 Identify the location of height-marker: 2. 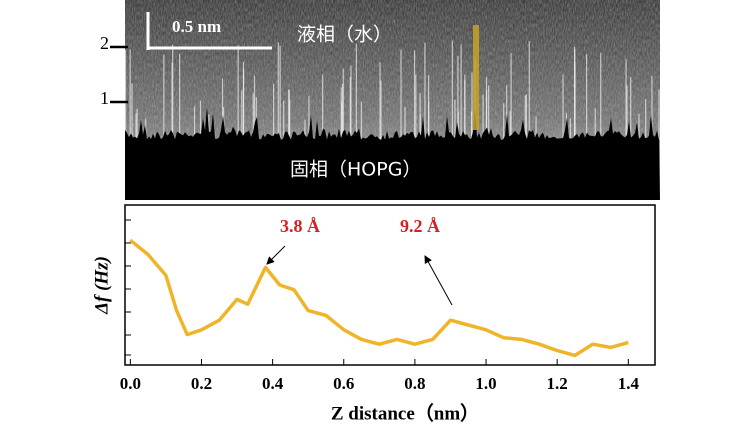
(104, 43).